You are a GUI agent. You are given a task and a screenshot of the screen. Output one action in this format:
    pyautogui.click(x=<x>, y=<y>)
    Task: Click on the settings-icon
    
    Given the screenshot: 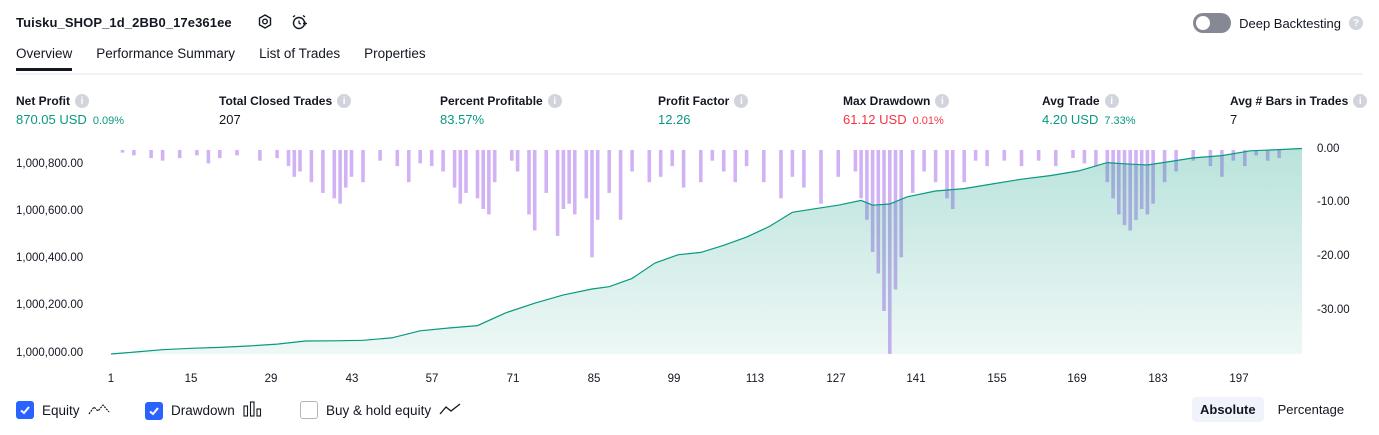 What is the action you would take?
    pyautogui.click(x=265, y=22)
    